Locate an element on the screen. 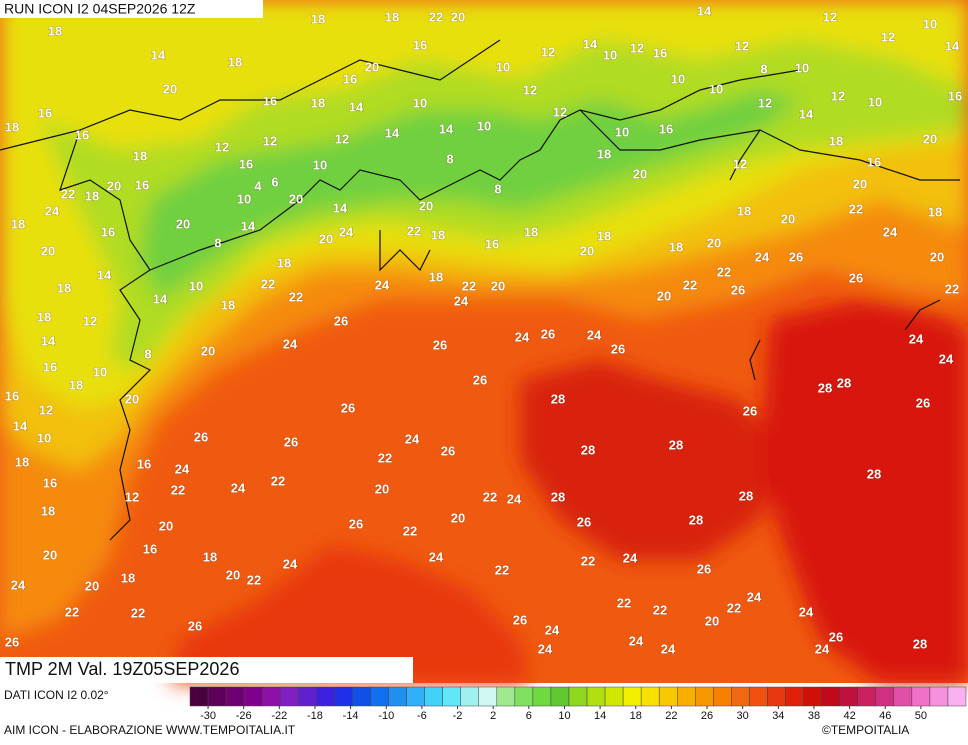 The height and width of the screenshot is (745, 968). run-label: RUN ICON I2 04SEP2026 12Z is located at coordinates (100, 9).